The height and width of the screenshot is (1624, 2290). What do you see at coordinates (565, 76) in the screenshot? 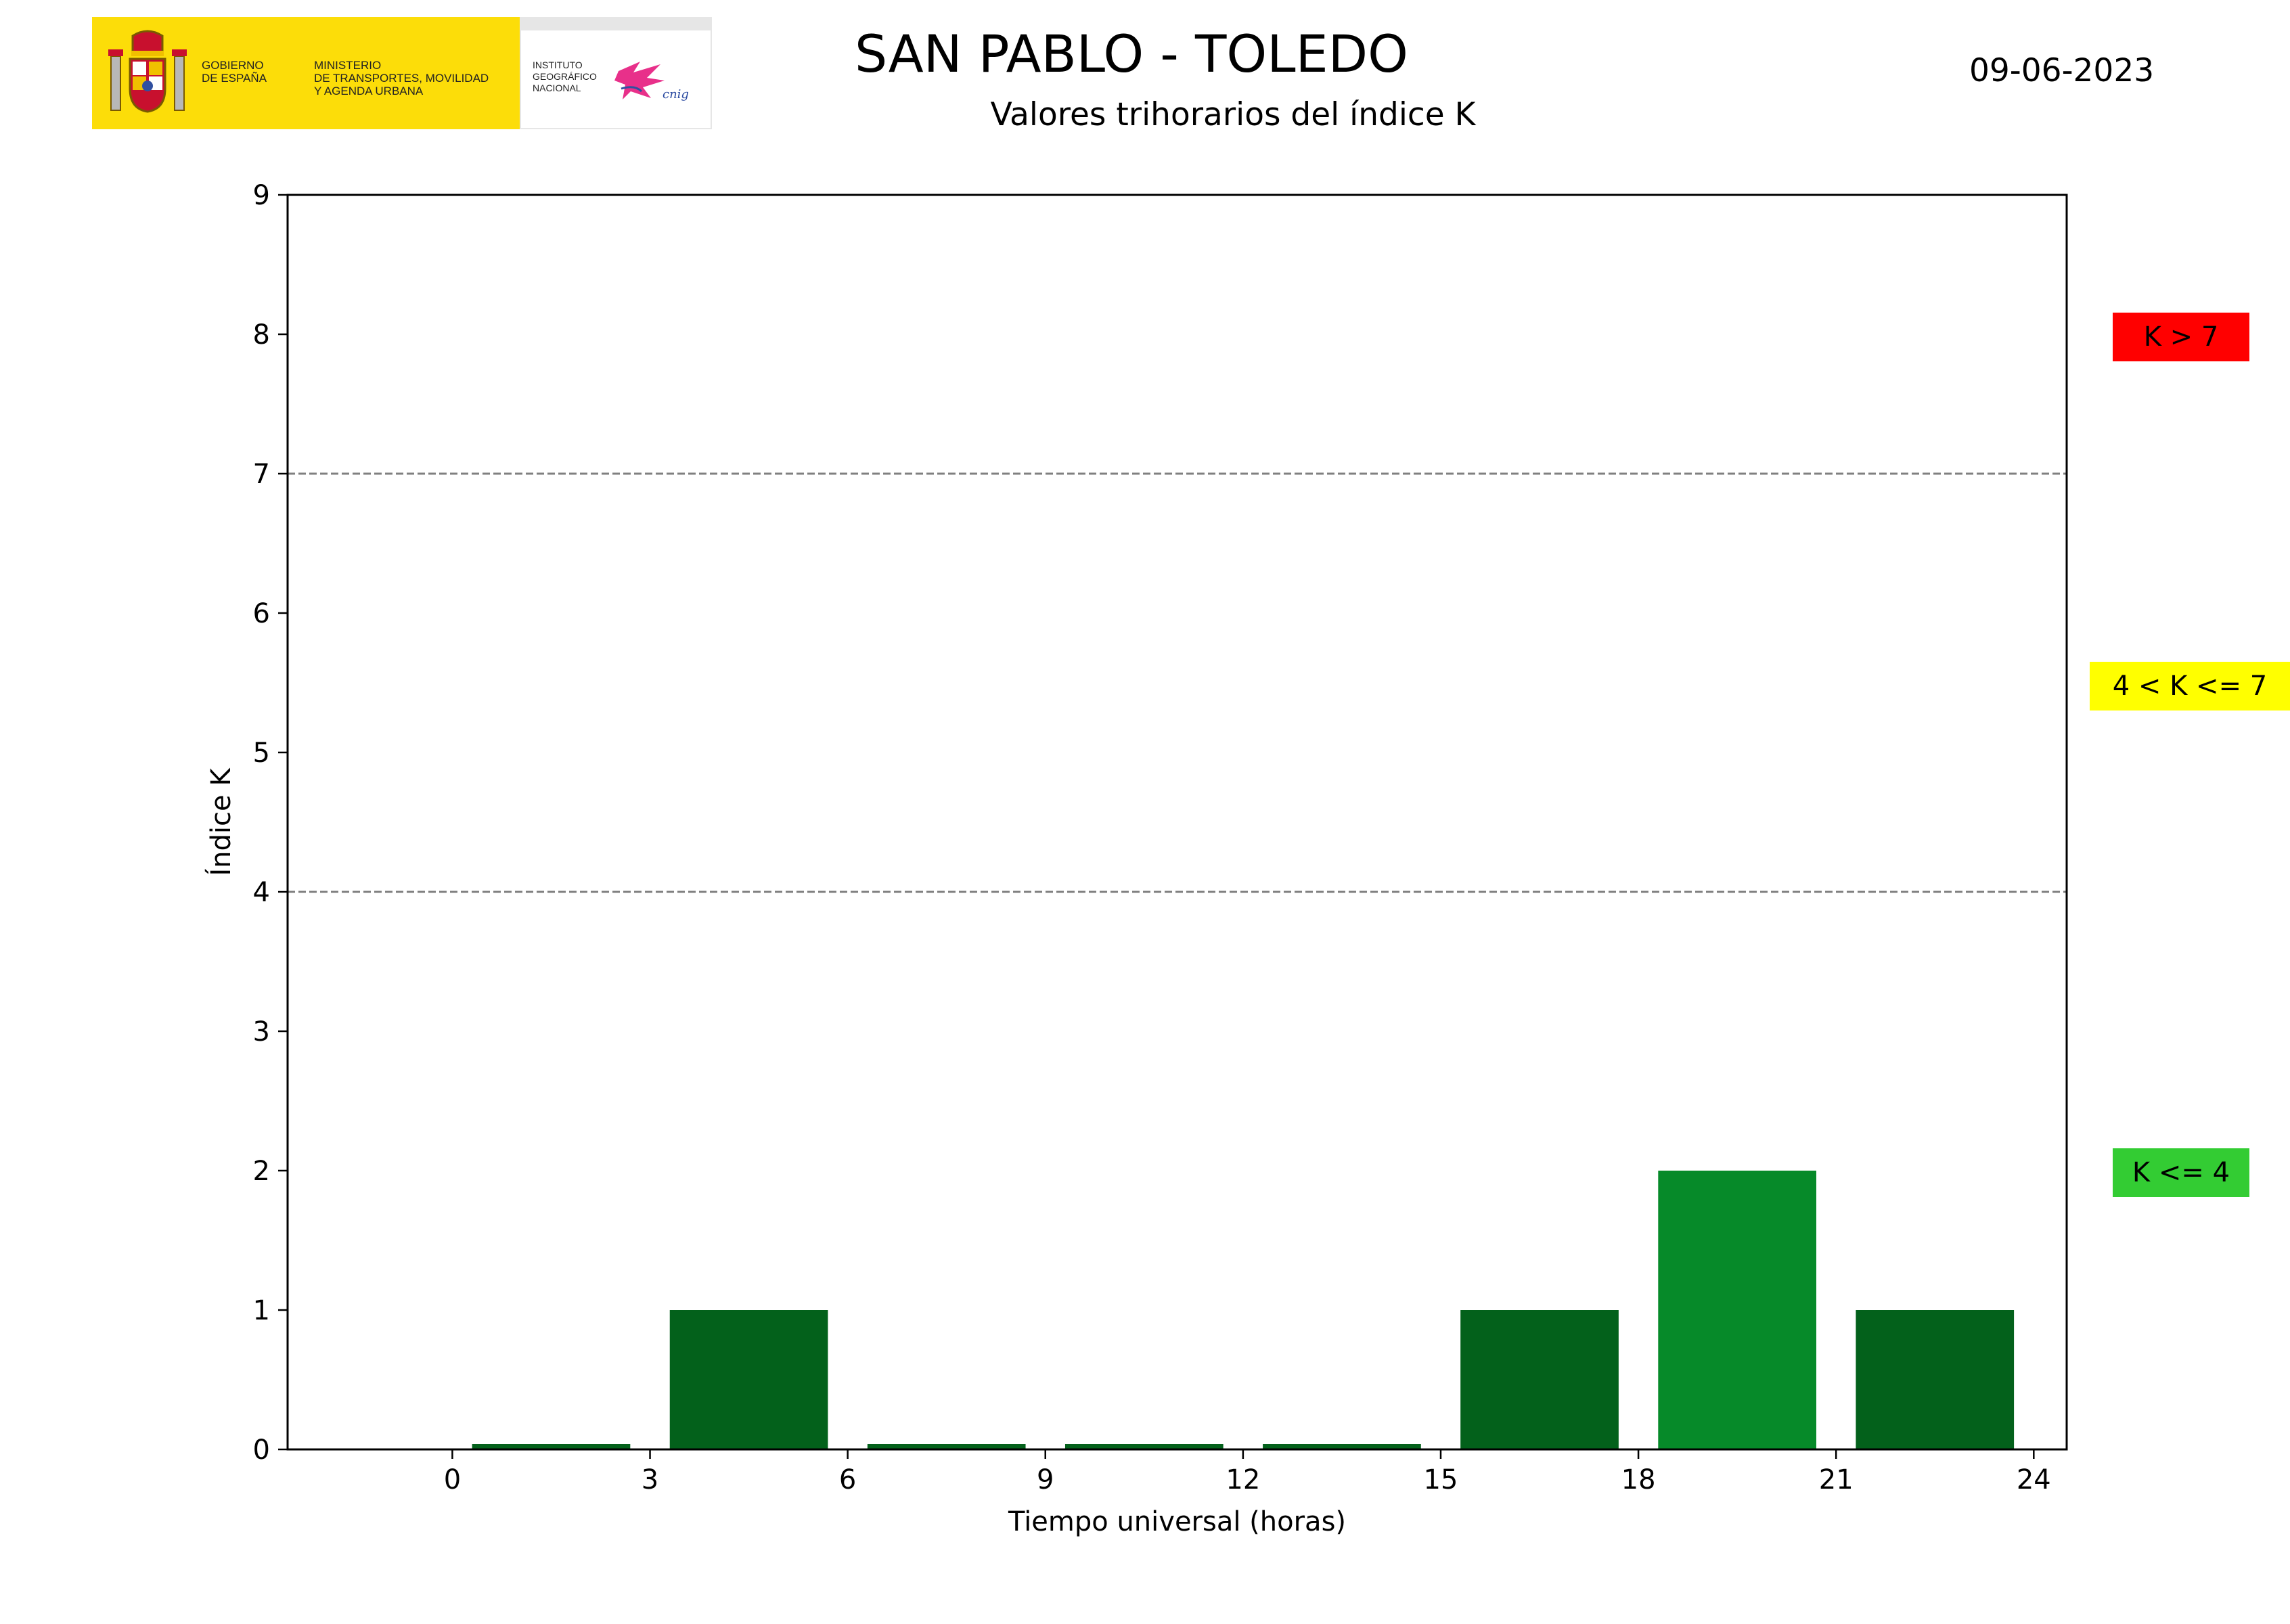
I see `logo-instituto-text: INSTITUTO GEOGRÁFICO NACIONAL` at bounding box center [565, 76].